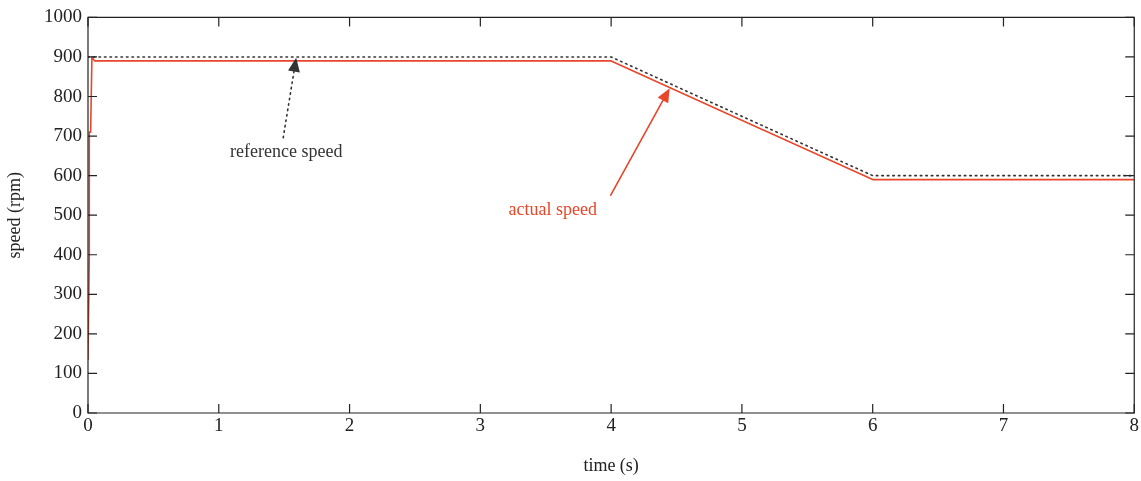 The image size is (1141, 481). I want to click on y-tick-label: 800, so click(67, 95).